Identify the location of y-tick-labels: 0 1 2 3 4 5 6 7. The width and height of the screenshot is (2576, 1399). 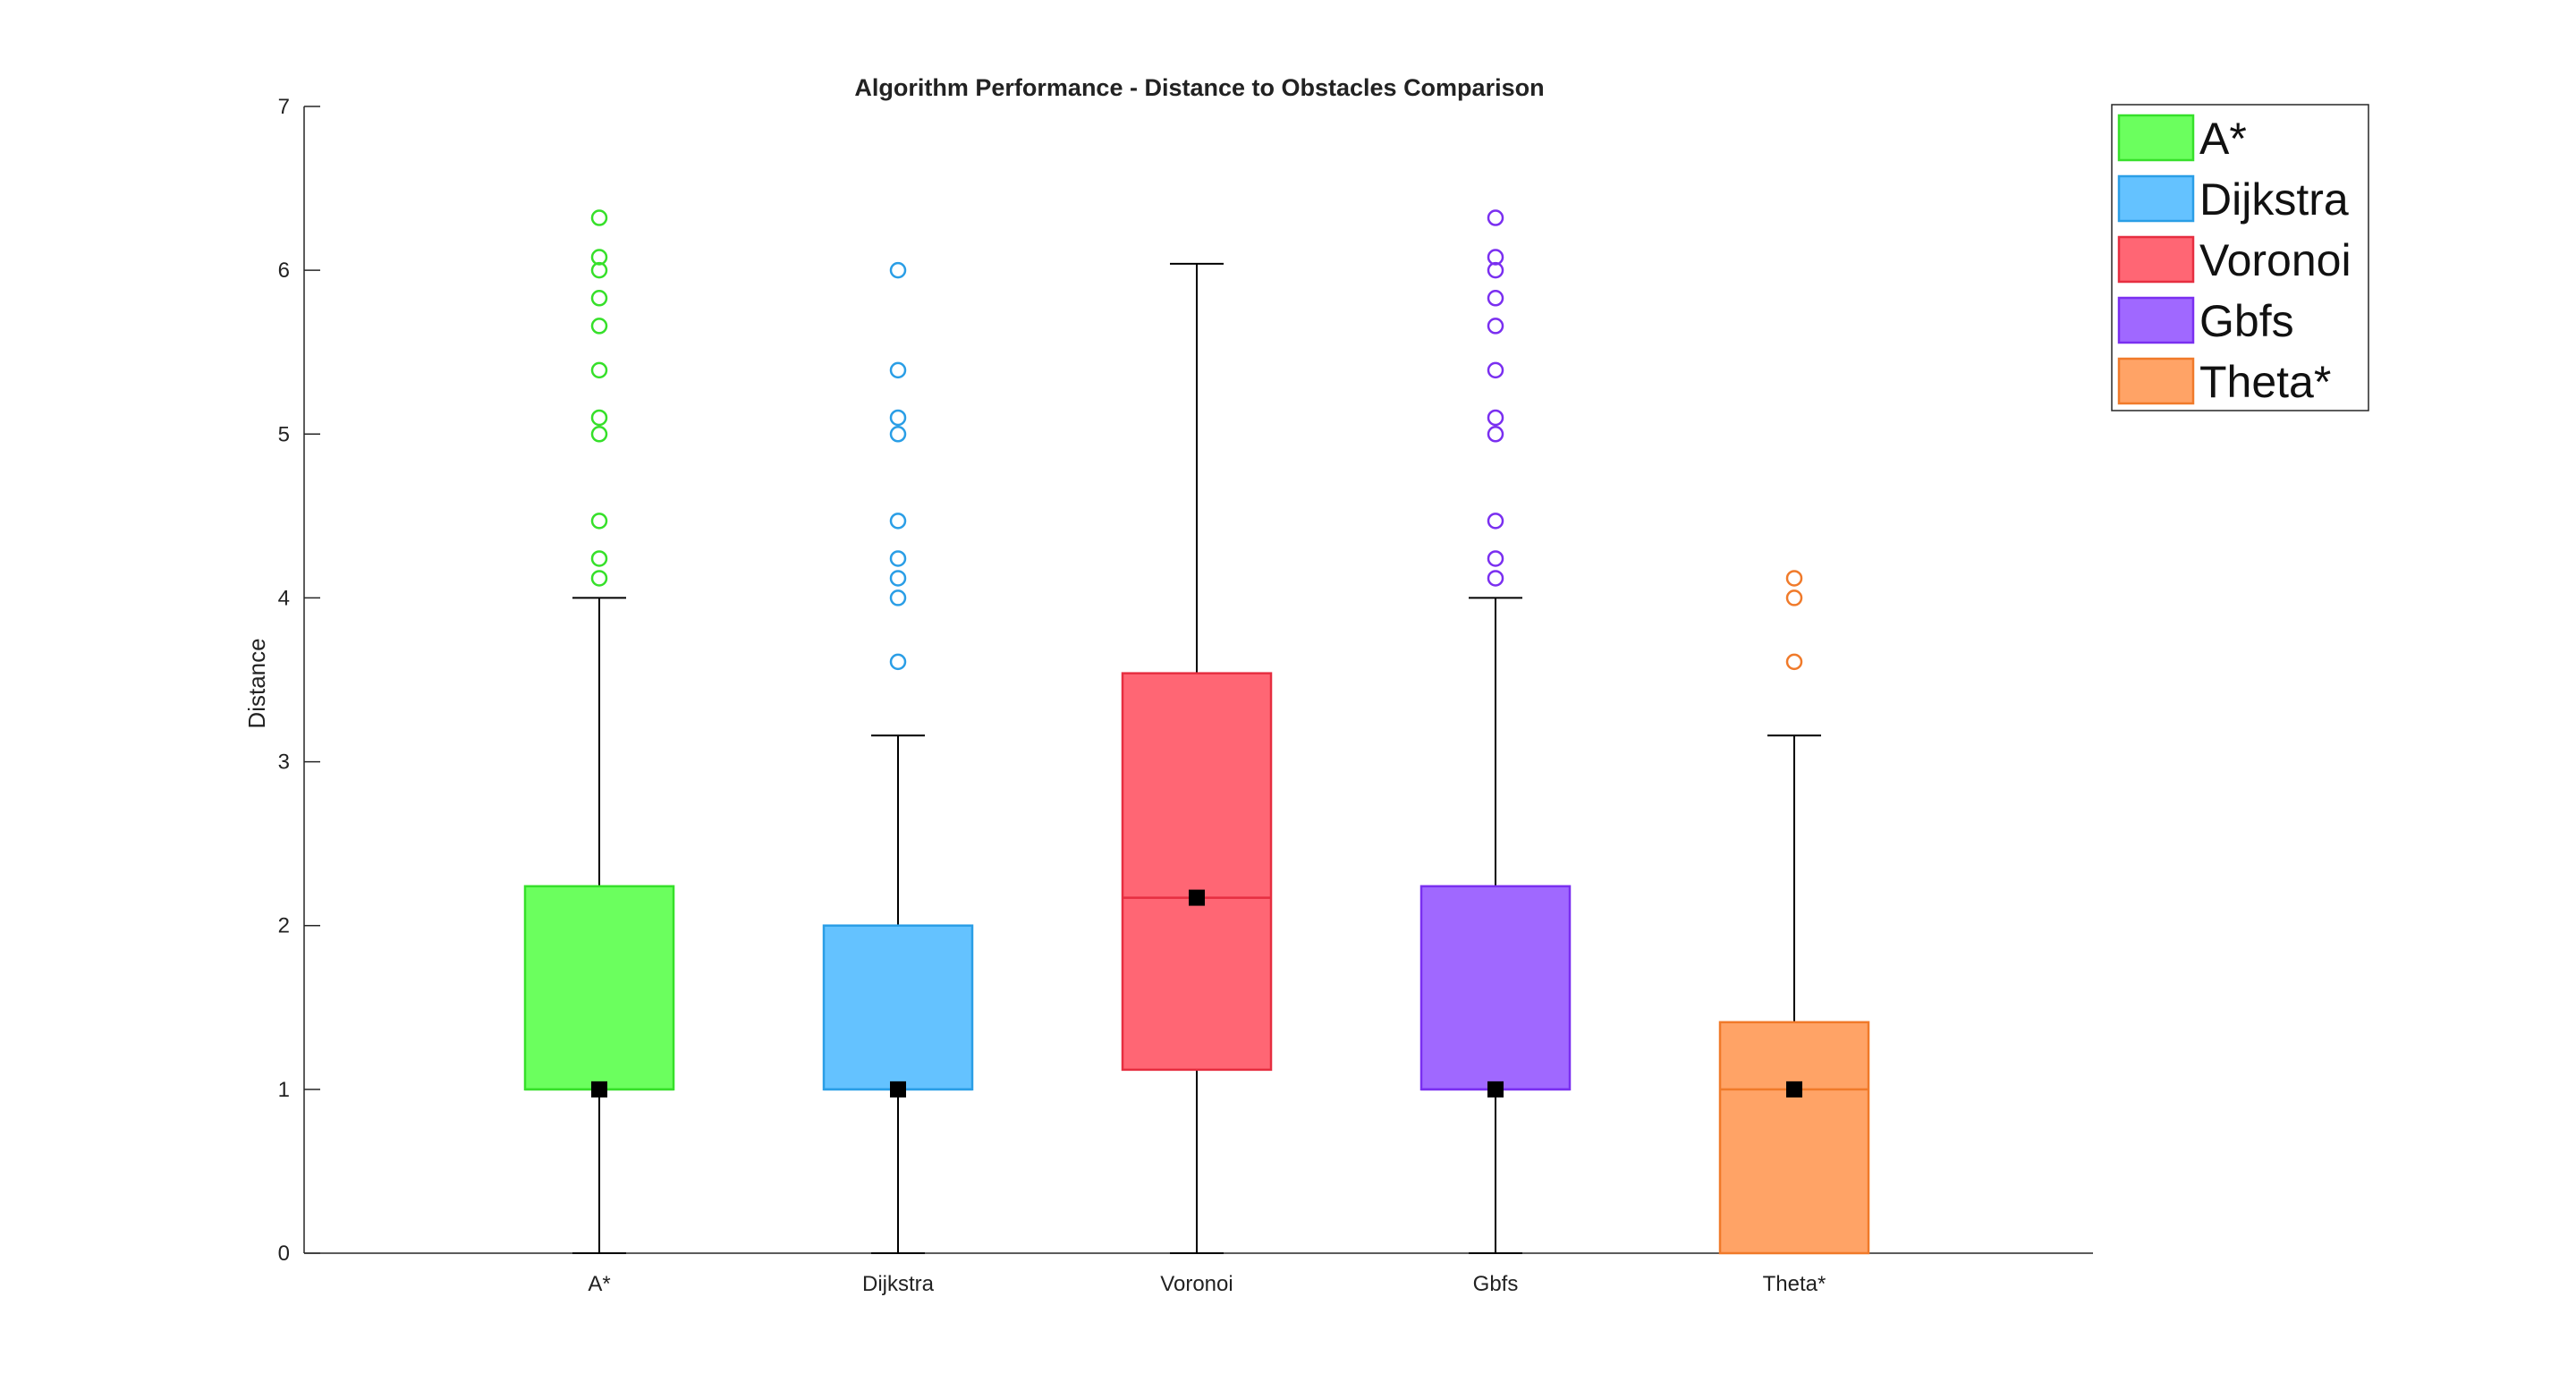
(284, 680).